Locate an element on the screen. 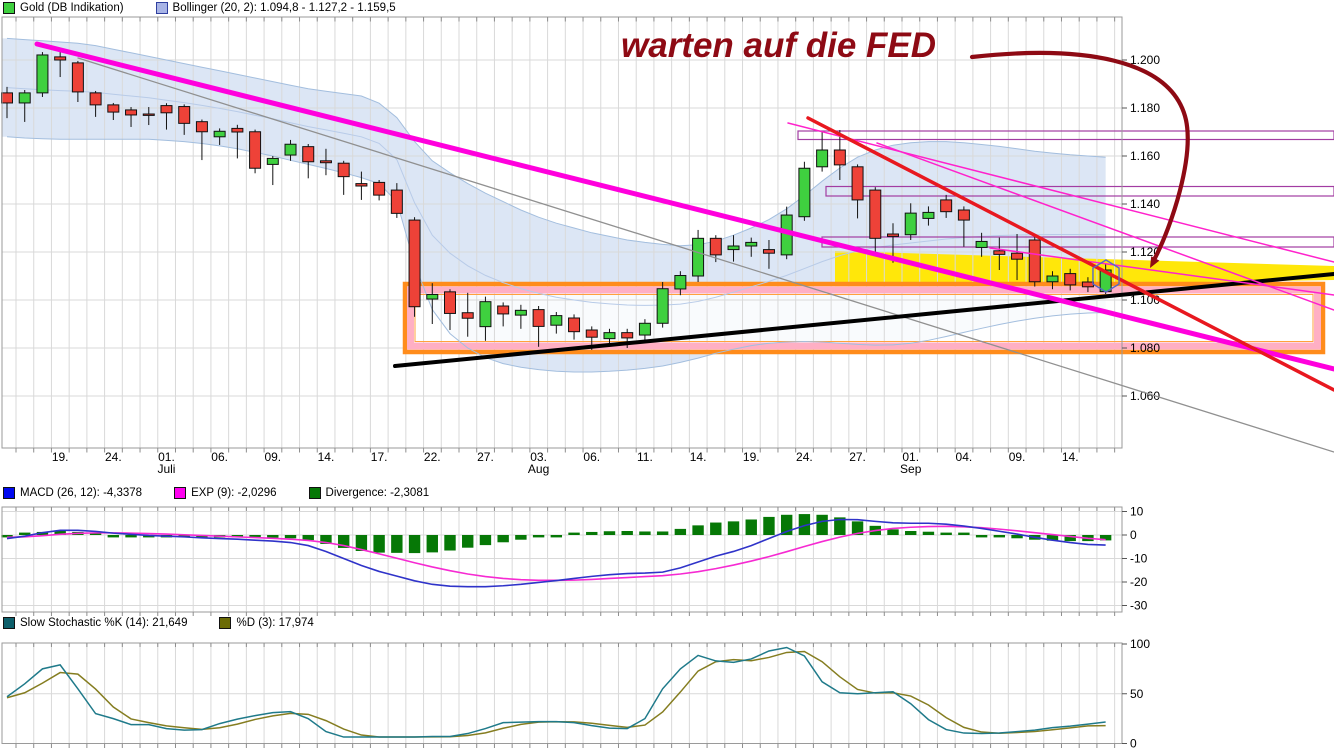 The height and width of the screenshot is (756, 1334). svg-text: 06. is located at coordinates (219, 457).